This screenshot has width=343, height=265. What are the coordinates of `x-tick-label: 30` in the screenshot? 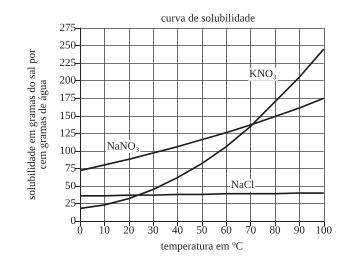 It's located at (154, 230).